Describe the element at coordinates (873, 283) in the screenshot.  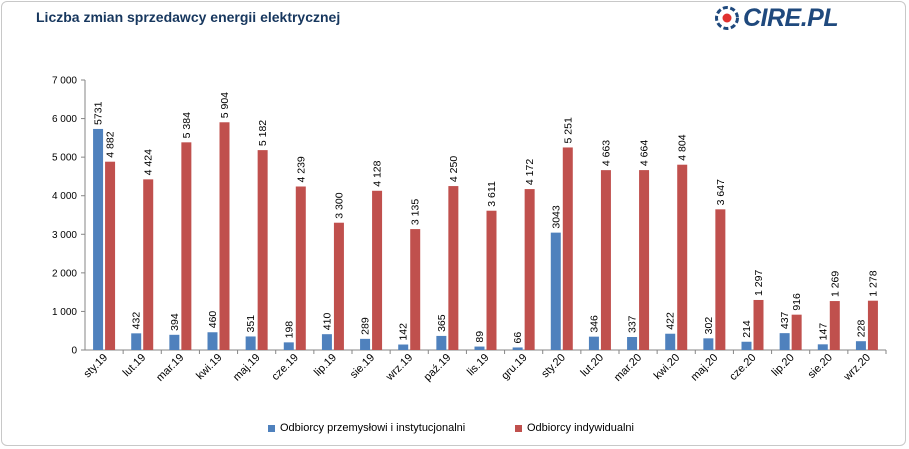
I see `data-label-series2: 1 278` at that location.